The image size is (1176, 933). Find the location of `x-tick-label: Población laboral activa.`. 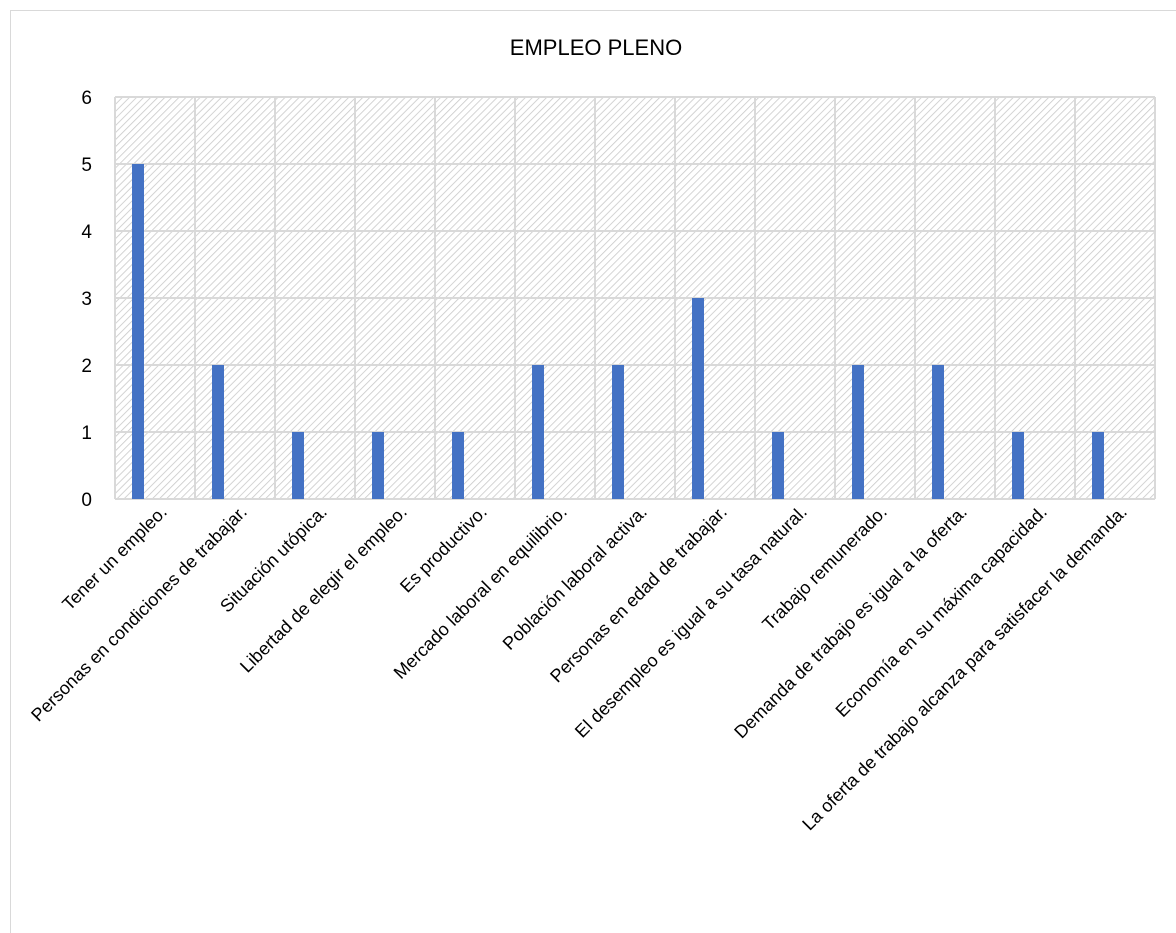

x-tick-label: Población laboral activa. is located at coordinates (575, 578).